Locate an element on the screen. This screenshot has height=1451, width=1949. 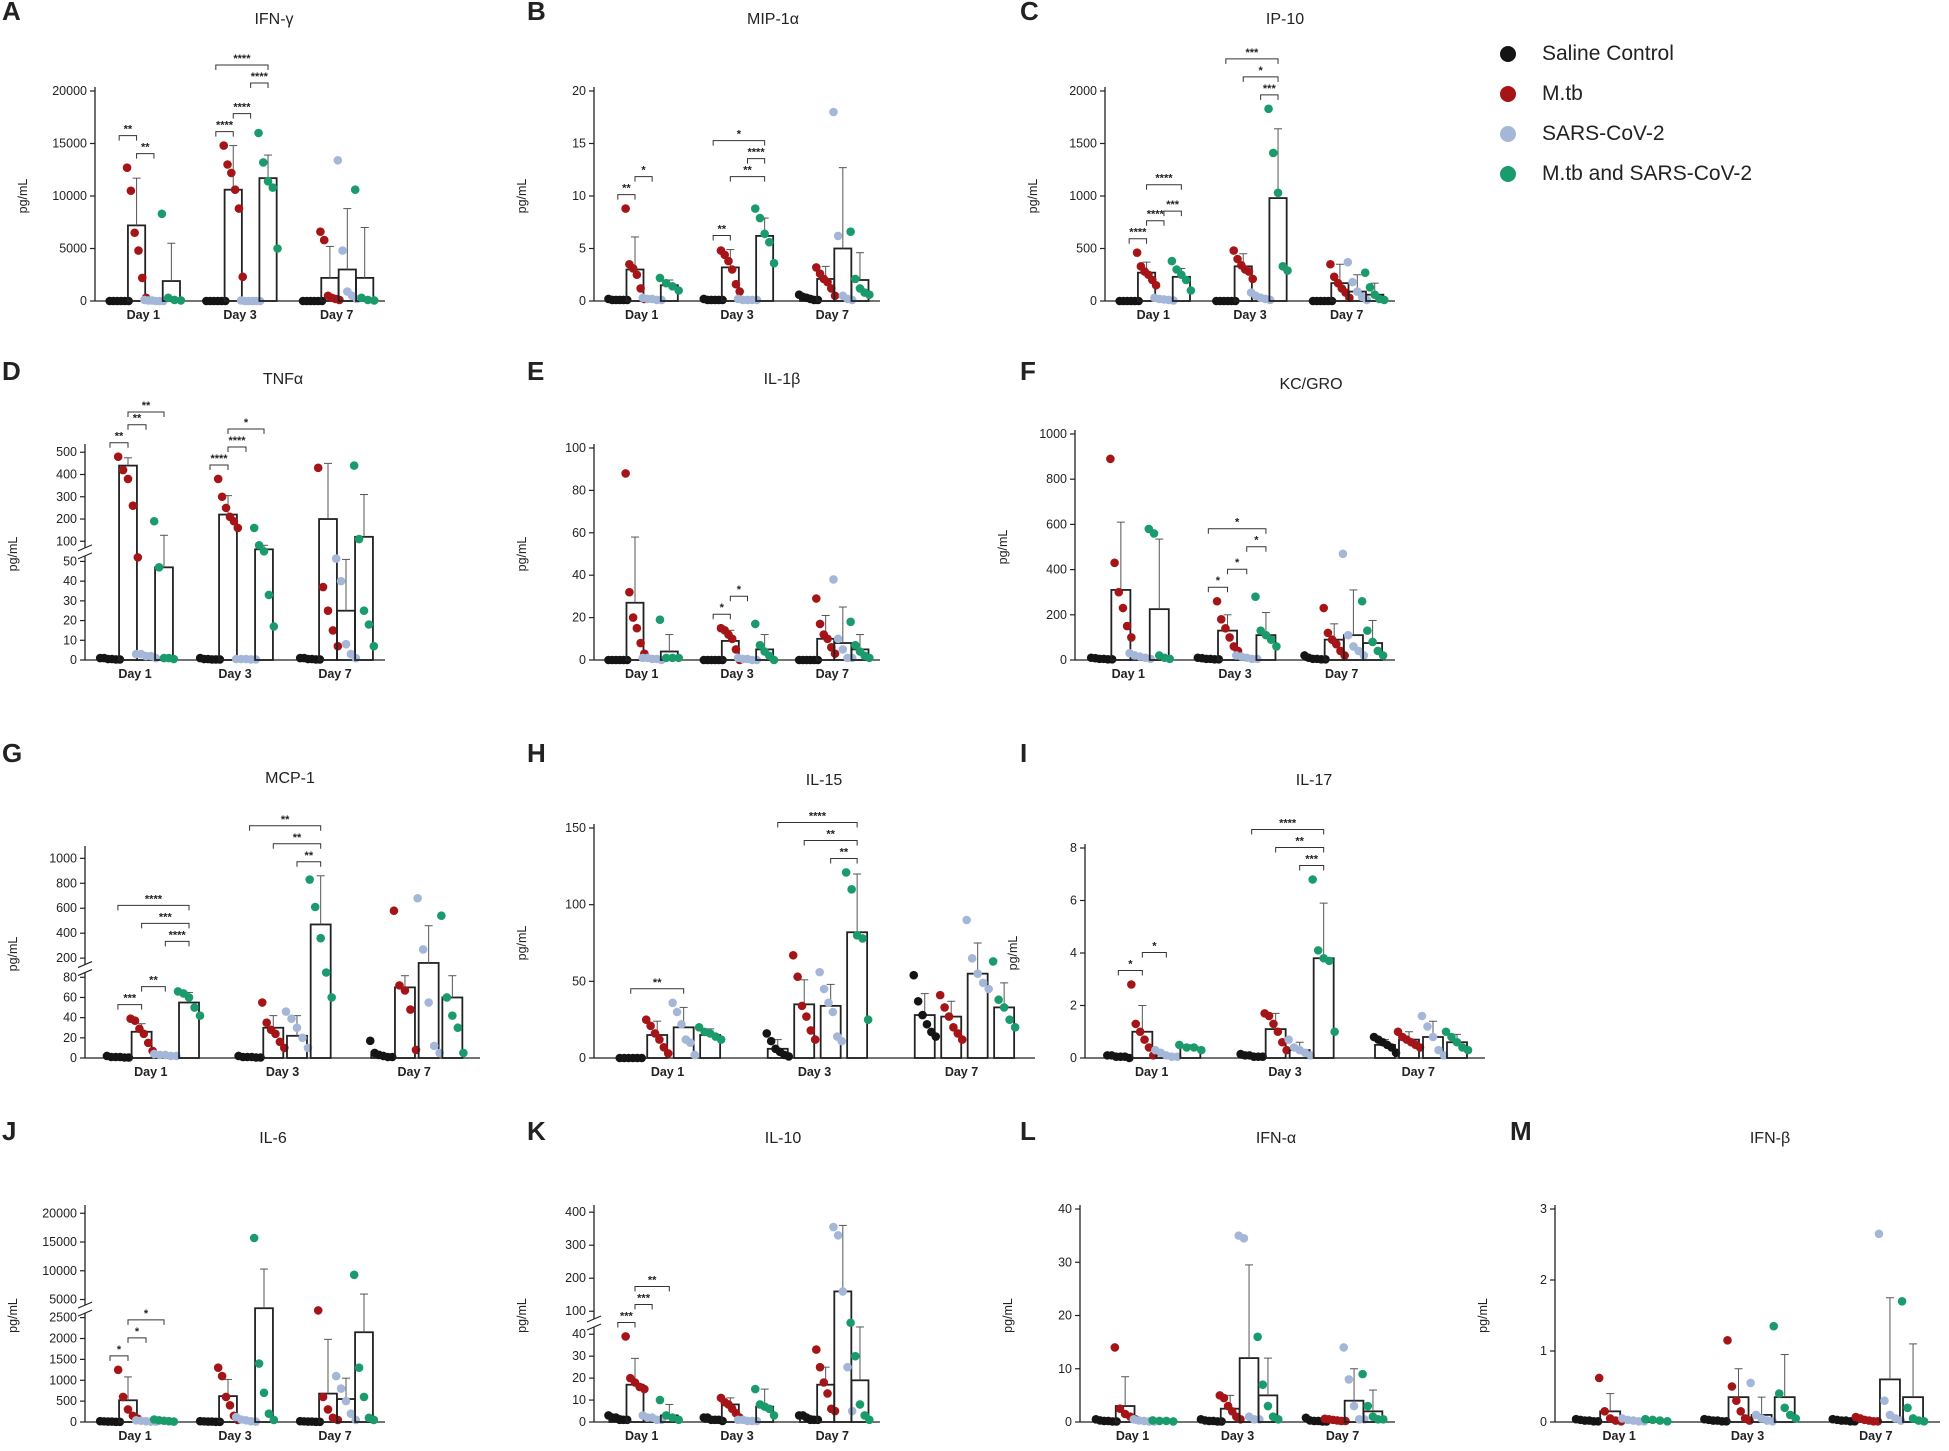
significance-label: *** is located at coordinates (627, 1316).